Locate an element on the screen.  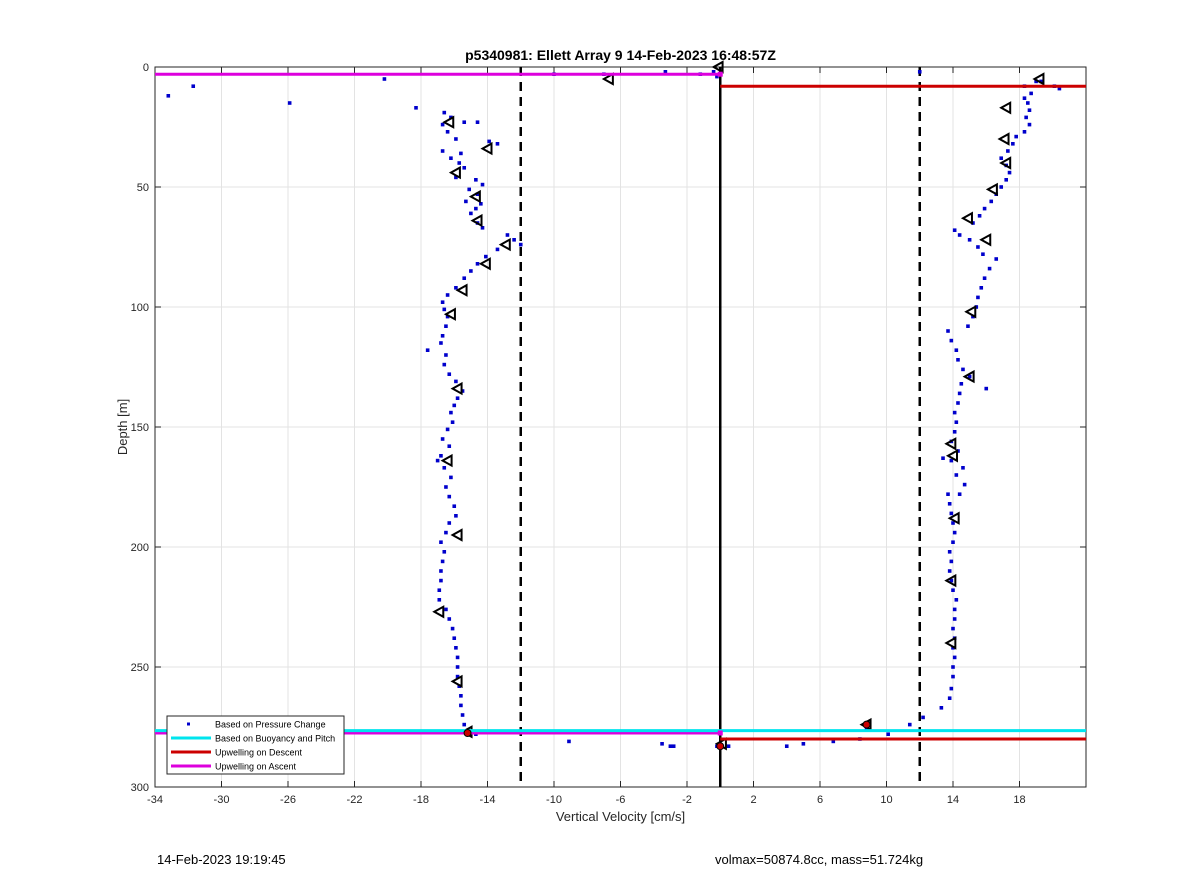
x-axis-label: Vertical Velocity [cm/s] is located at coordinates (620, 816).